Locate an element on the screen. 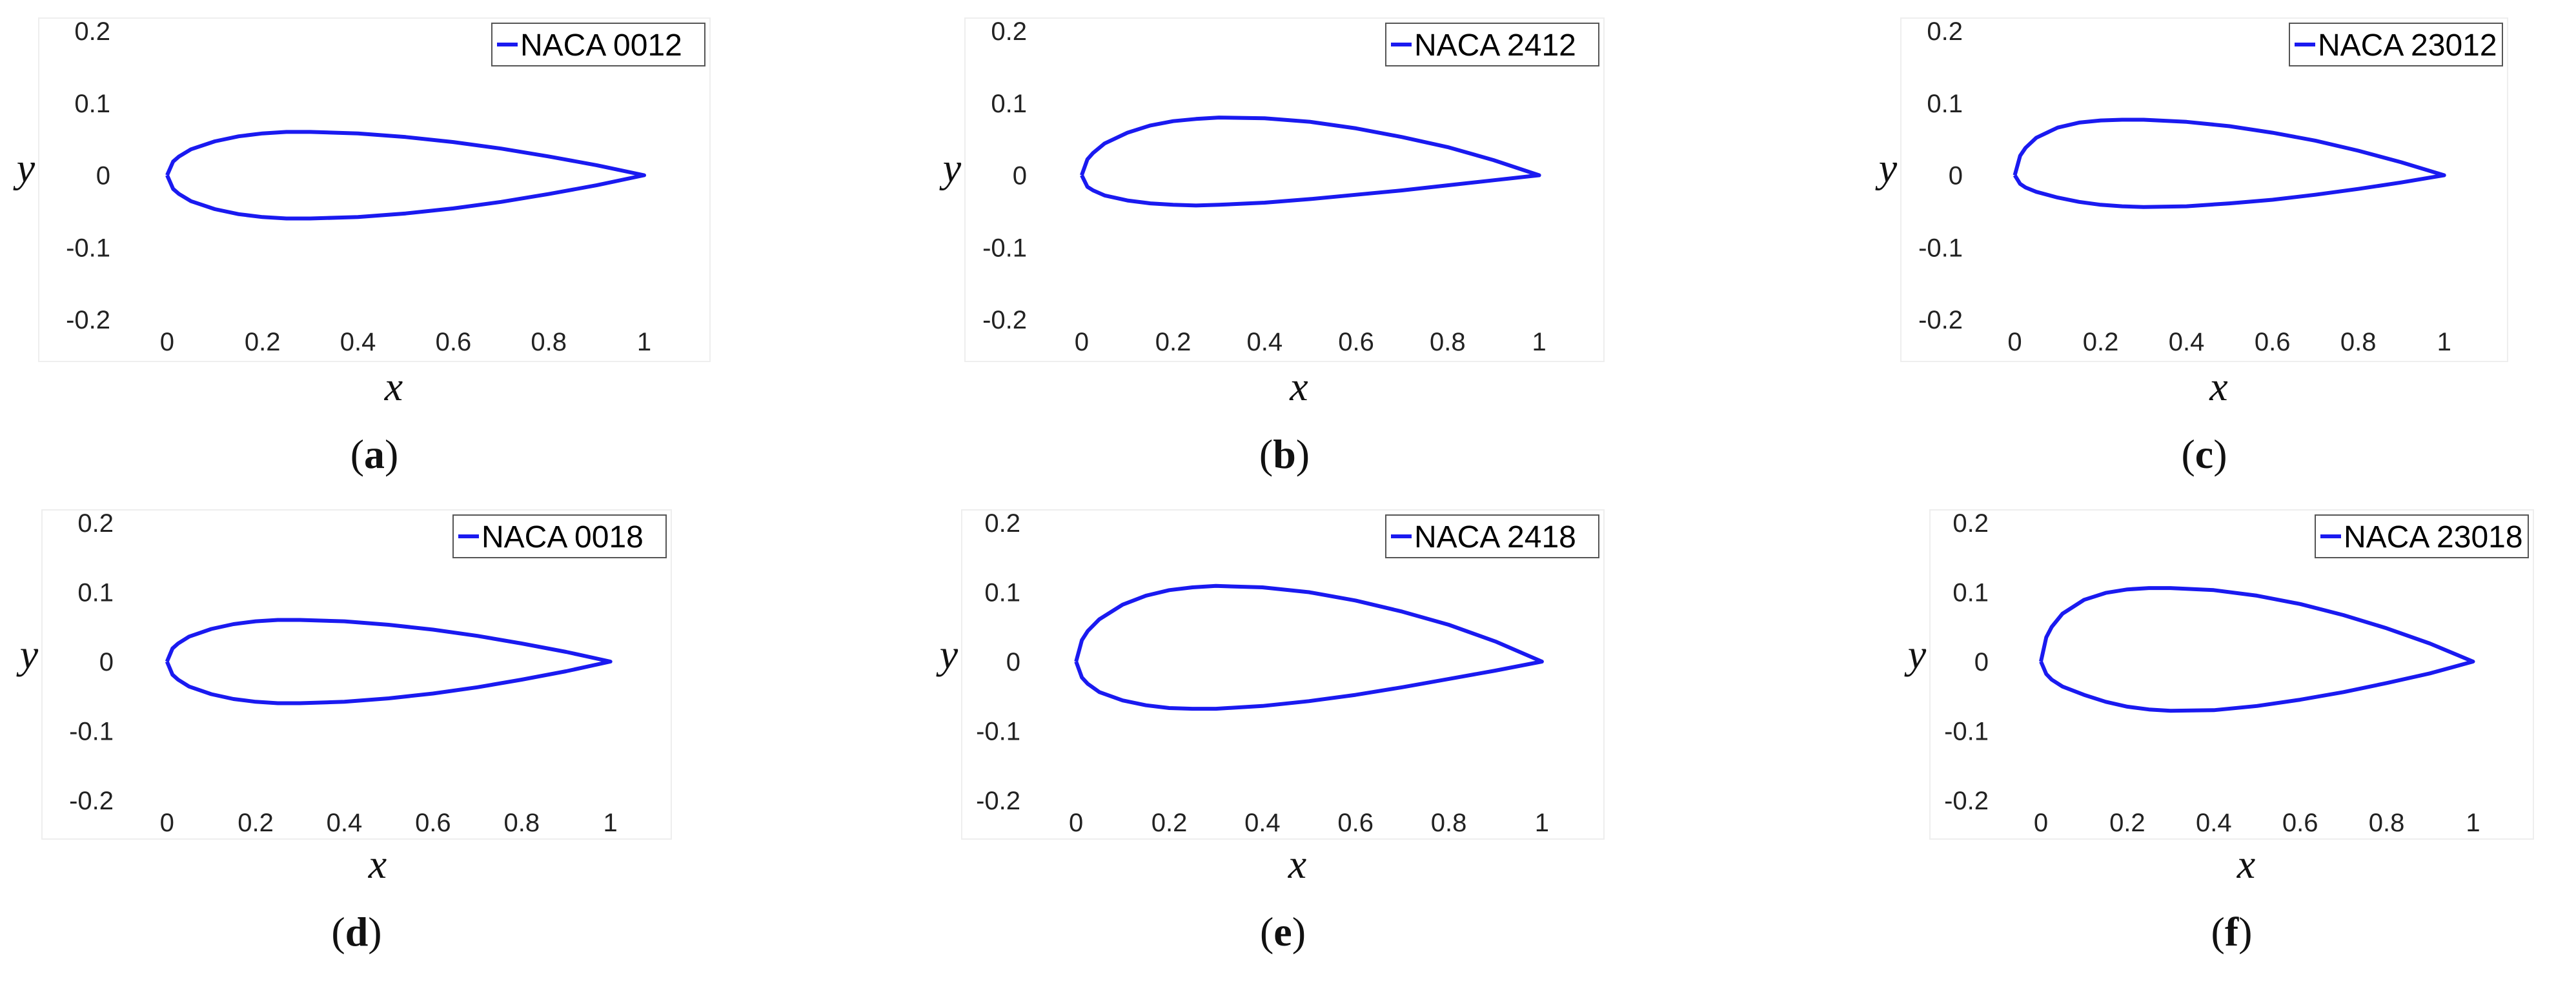  legend-label: NACA 0018 is located at coordinates (563, 537).